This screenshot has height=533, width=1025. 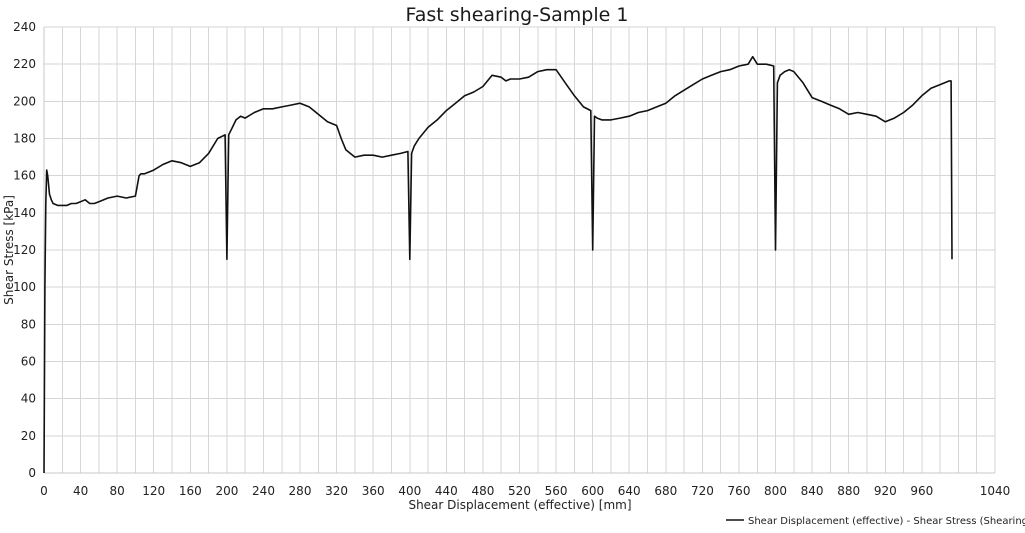 I want to click on x-tick-label: 80, so click(x=117, y=491).